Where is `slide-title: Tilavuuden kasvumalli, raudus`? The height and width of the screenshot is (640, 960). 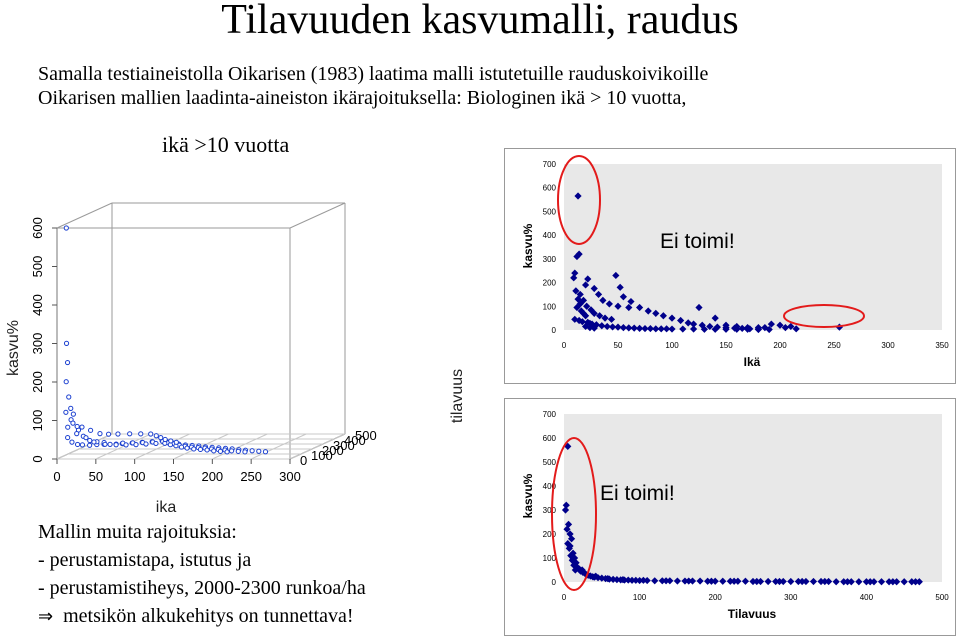 slide-title: Tilavuuden kasvumalli, raudus is located at coordinates (480, 21).